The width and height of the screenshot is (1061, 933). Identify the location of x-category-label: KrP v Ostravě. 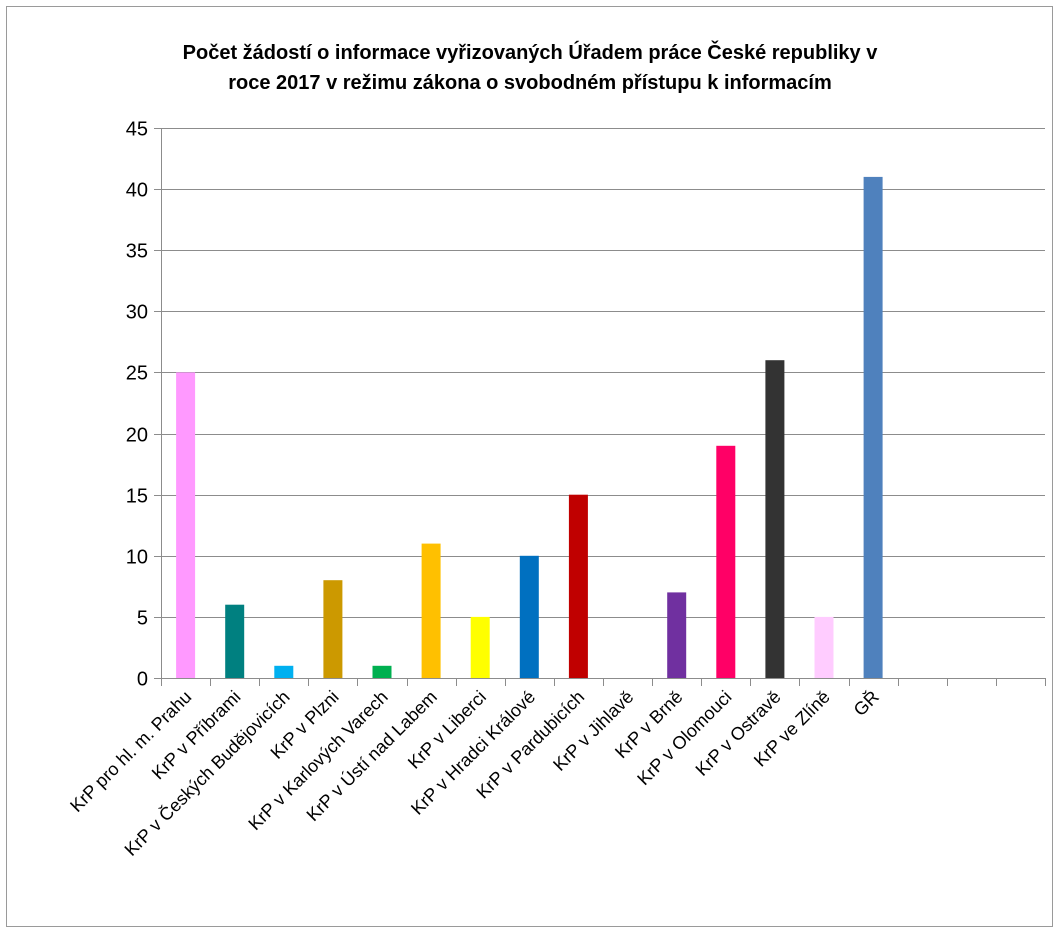
(738, 733).